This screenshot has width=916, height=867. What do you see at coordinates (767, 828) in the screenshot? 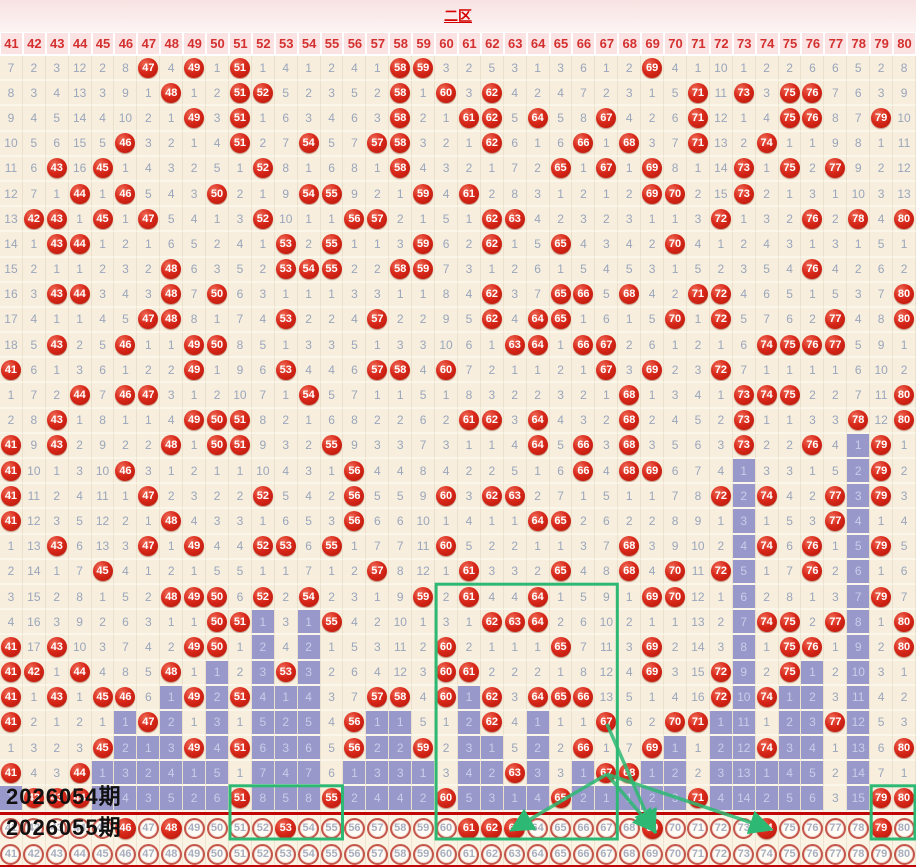
I see `next-period-ball-74: 74` at bounding box center [767, 828].